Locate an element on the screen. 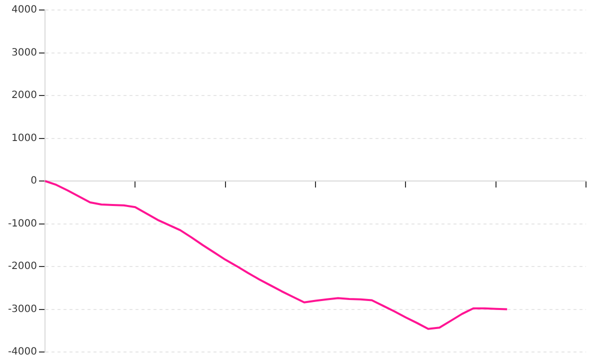 This screenshot has height=360, width=600. y-tick-label: -2000 is located at coordinates (22, 266).